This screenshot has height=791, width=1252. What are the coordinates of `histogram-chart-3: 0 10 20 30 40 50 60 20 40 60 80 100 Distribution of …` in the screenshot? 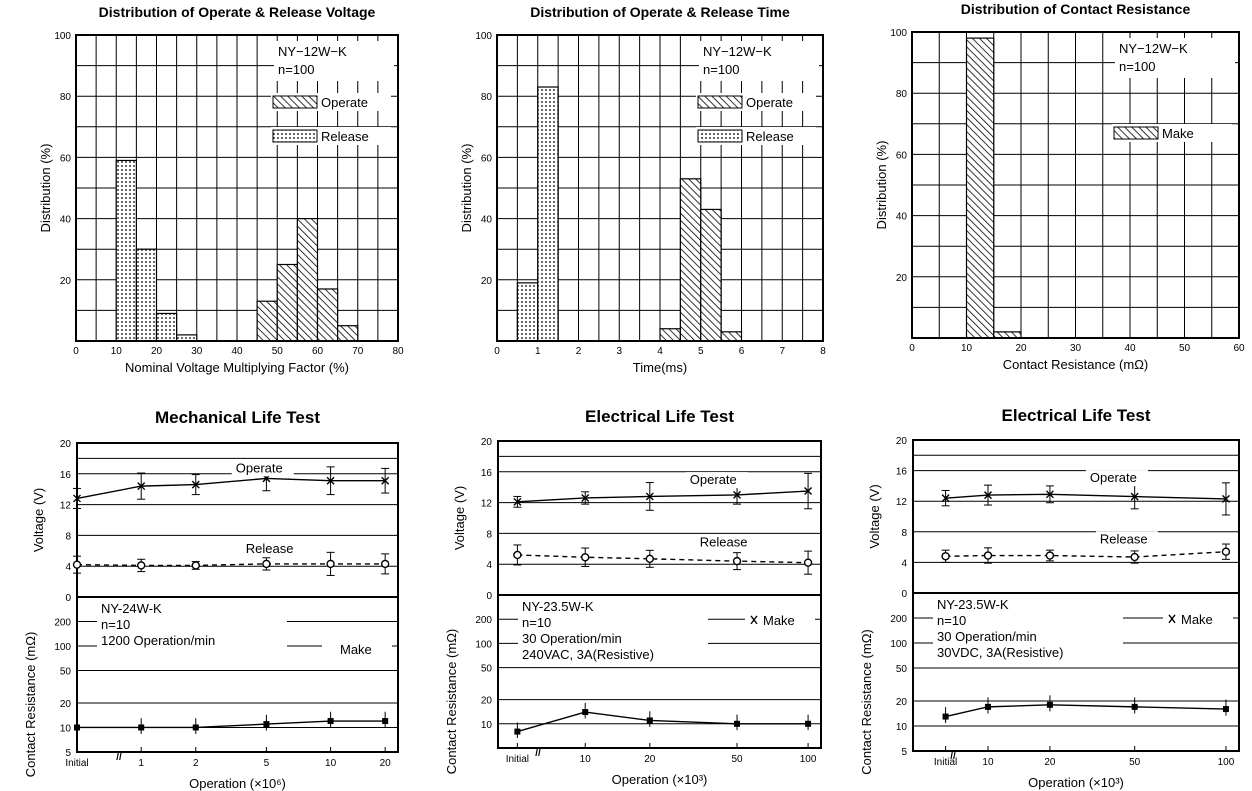 It's located at (1059, 186).